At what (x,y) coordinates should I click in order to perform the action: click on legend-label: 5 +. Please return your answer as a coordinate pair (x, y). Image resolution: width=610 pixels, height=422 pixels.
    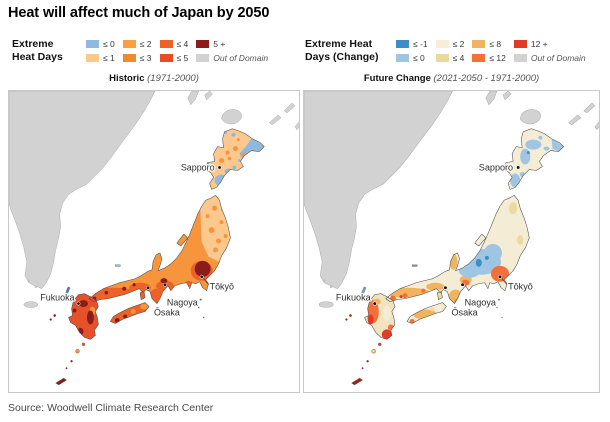
    Looking at the image, I should click on (219, 44).